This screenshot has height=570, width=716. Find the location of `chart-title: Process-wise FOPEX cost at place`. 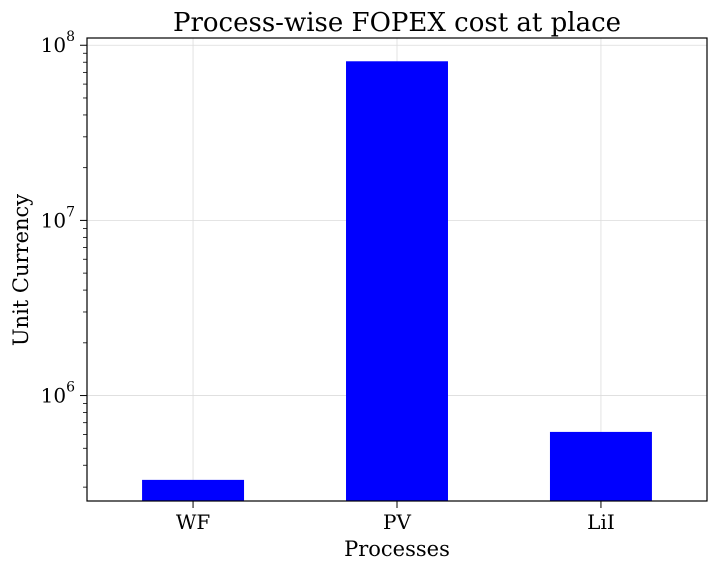

chart-title: Process-wise FOPEX cost at place is located at coordinates (397, 23).